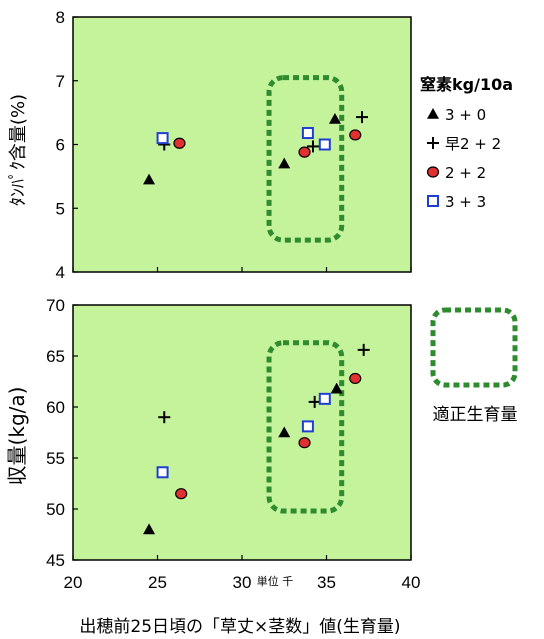 This screenshot has width=544, height=639. What do you see at coordinates (55, 509) in the screenshot?
I see `y-tick-label: 50` at bounding box center [55, 509].